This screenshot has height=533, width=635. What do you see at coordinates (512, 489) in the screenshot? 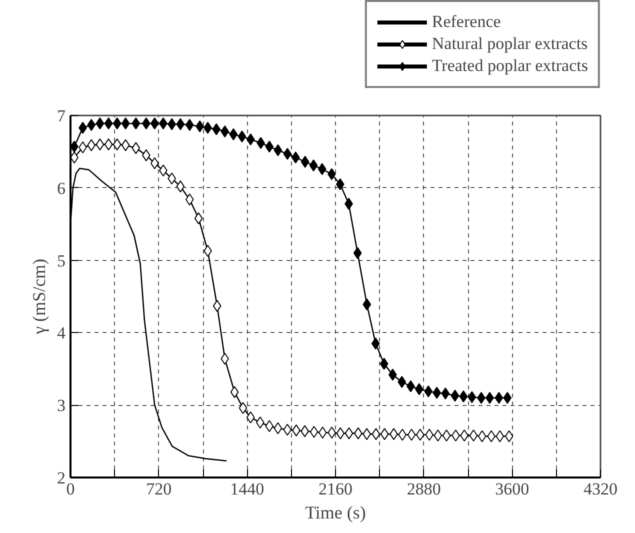
I see `x-tick-label: 3600` at bounding box center [512, 489].